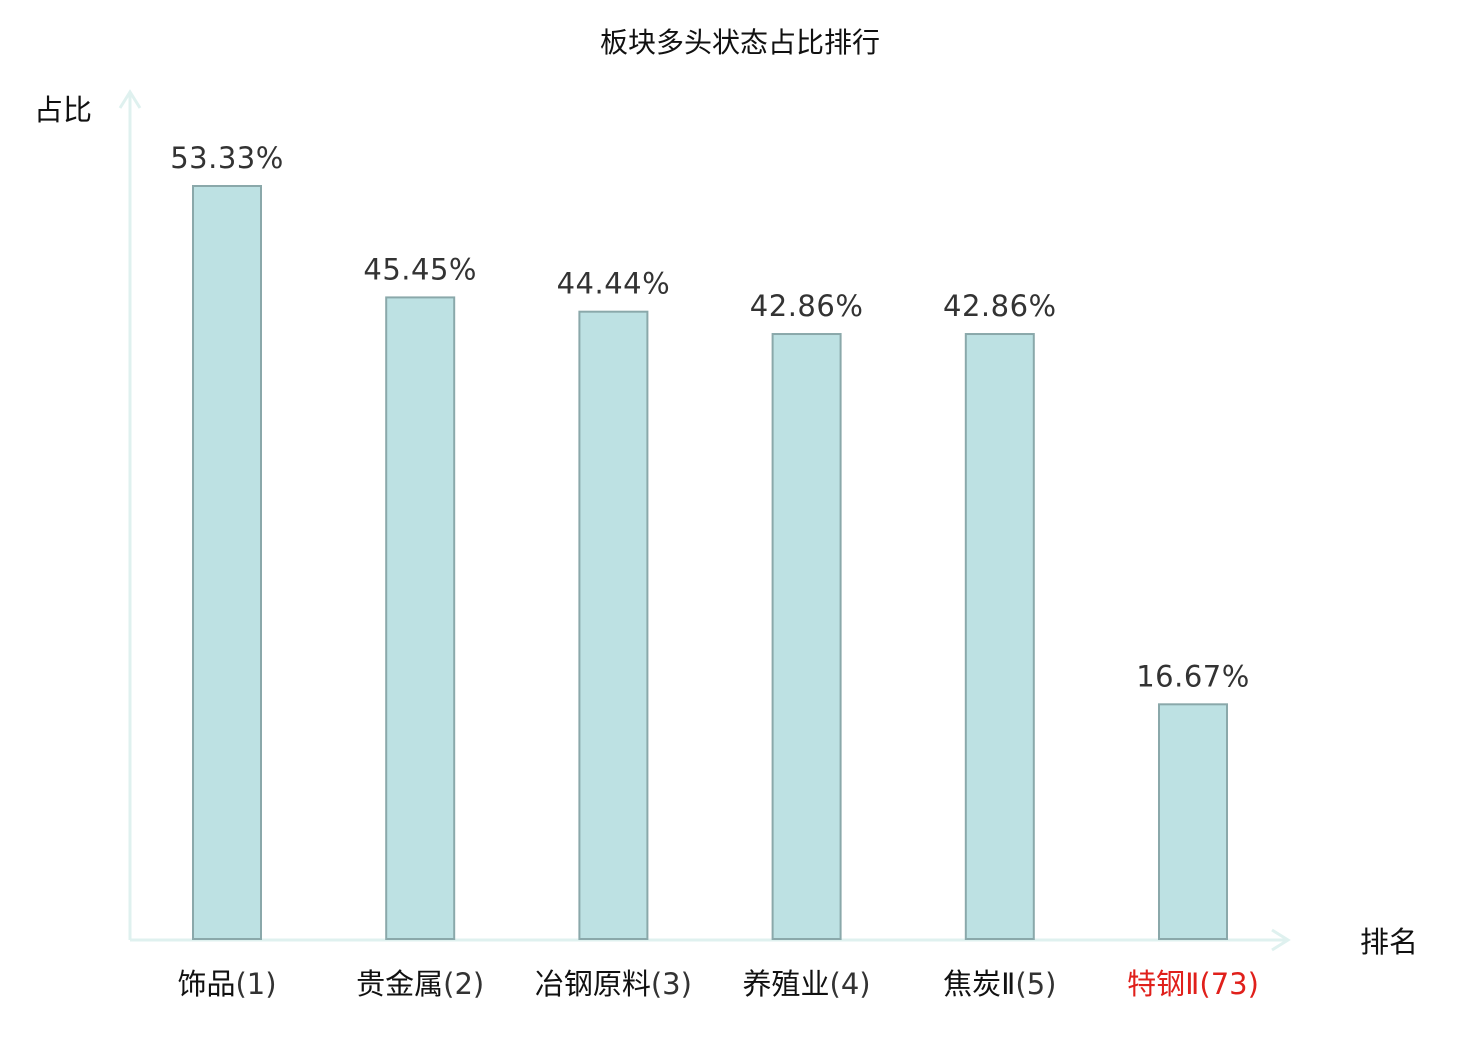 The width and height of the screenshot is (1480, 1040). I want to click on bar-value-label: 45.45%, so click(420, 269).